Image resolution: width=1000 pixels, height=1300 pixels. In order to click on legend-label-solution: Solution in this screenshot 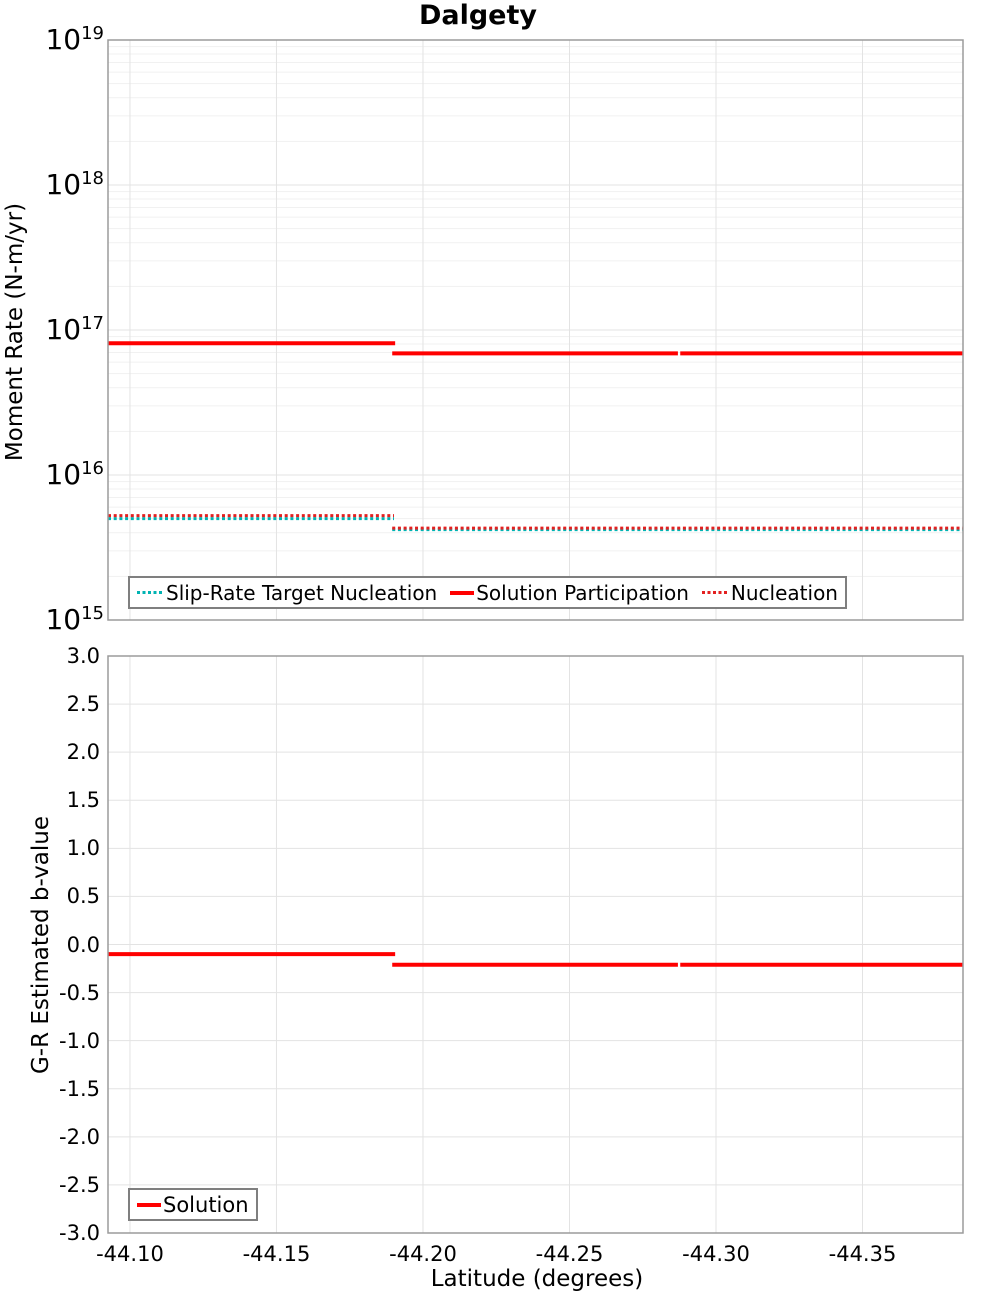, I will do `click(206, 1204)`.